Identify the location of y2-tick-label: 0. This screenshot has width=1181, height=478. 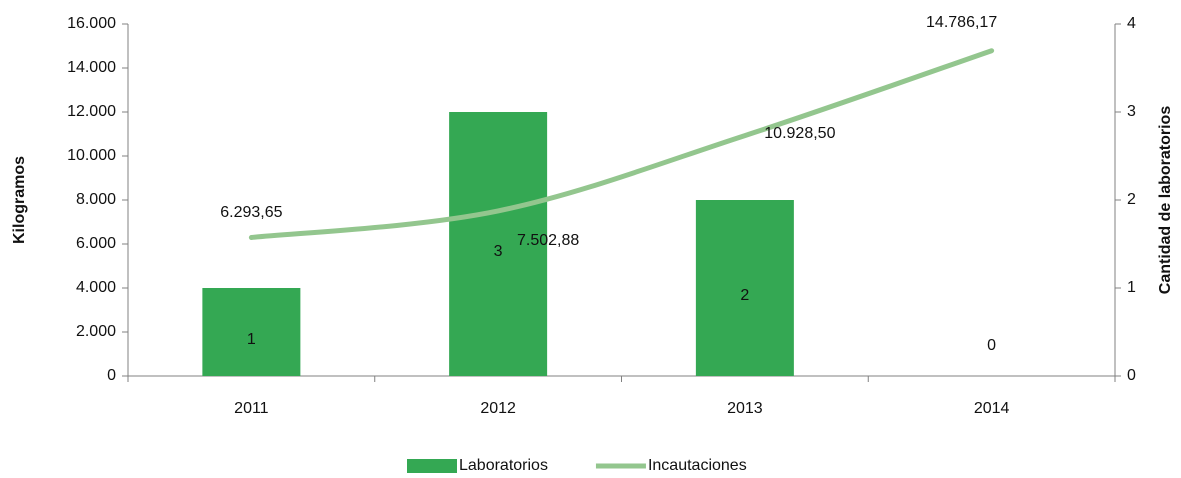
(1131, 375).